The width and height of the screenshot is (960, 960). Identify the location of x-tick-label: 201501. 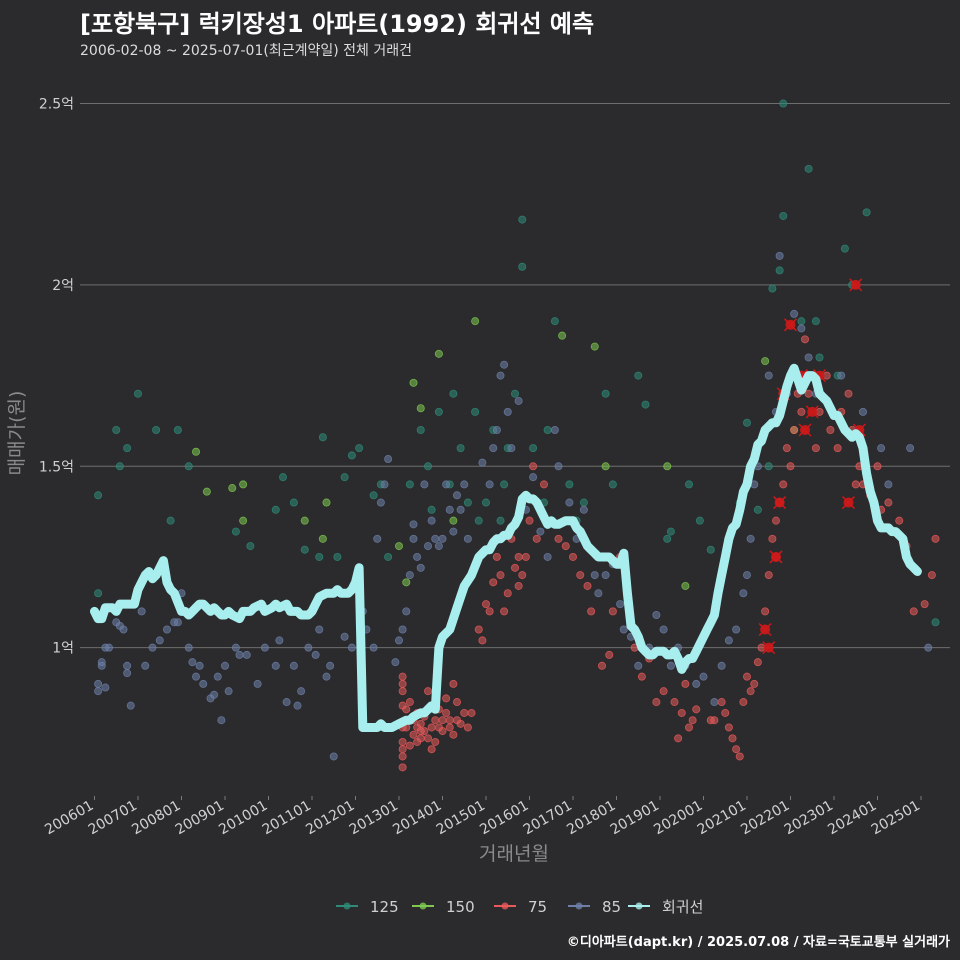
(461, 818).